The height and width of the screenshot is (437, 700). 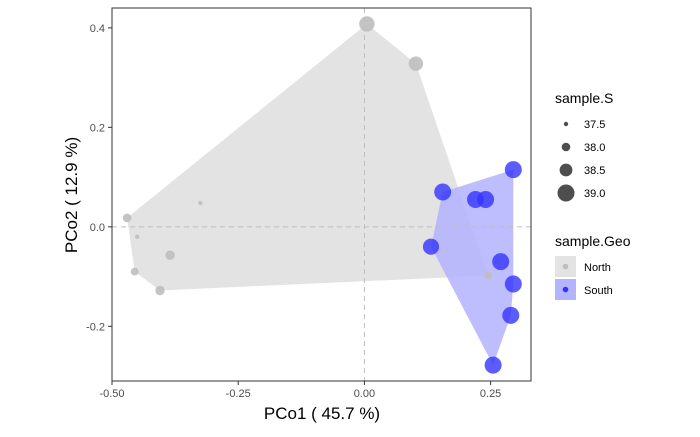 I want to click on y-tick-label: -0.2, so click(x=95, y=327).